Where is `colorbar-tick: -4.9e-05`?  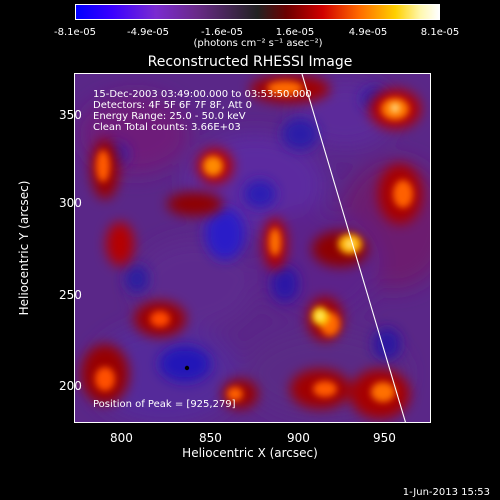 colorbar-tick: -4.9e-05 is located at coordinates (148, 32).